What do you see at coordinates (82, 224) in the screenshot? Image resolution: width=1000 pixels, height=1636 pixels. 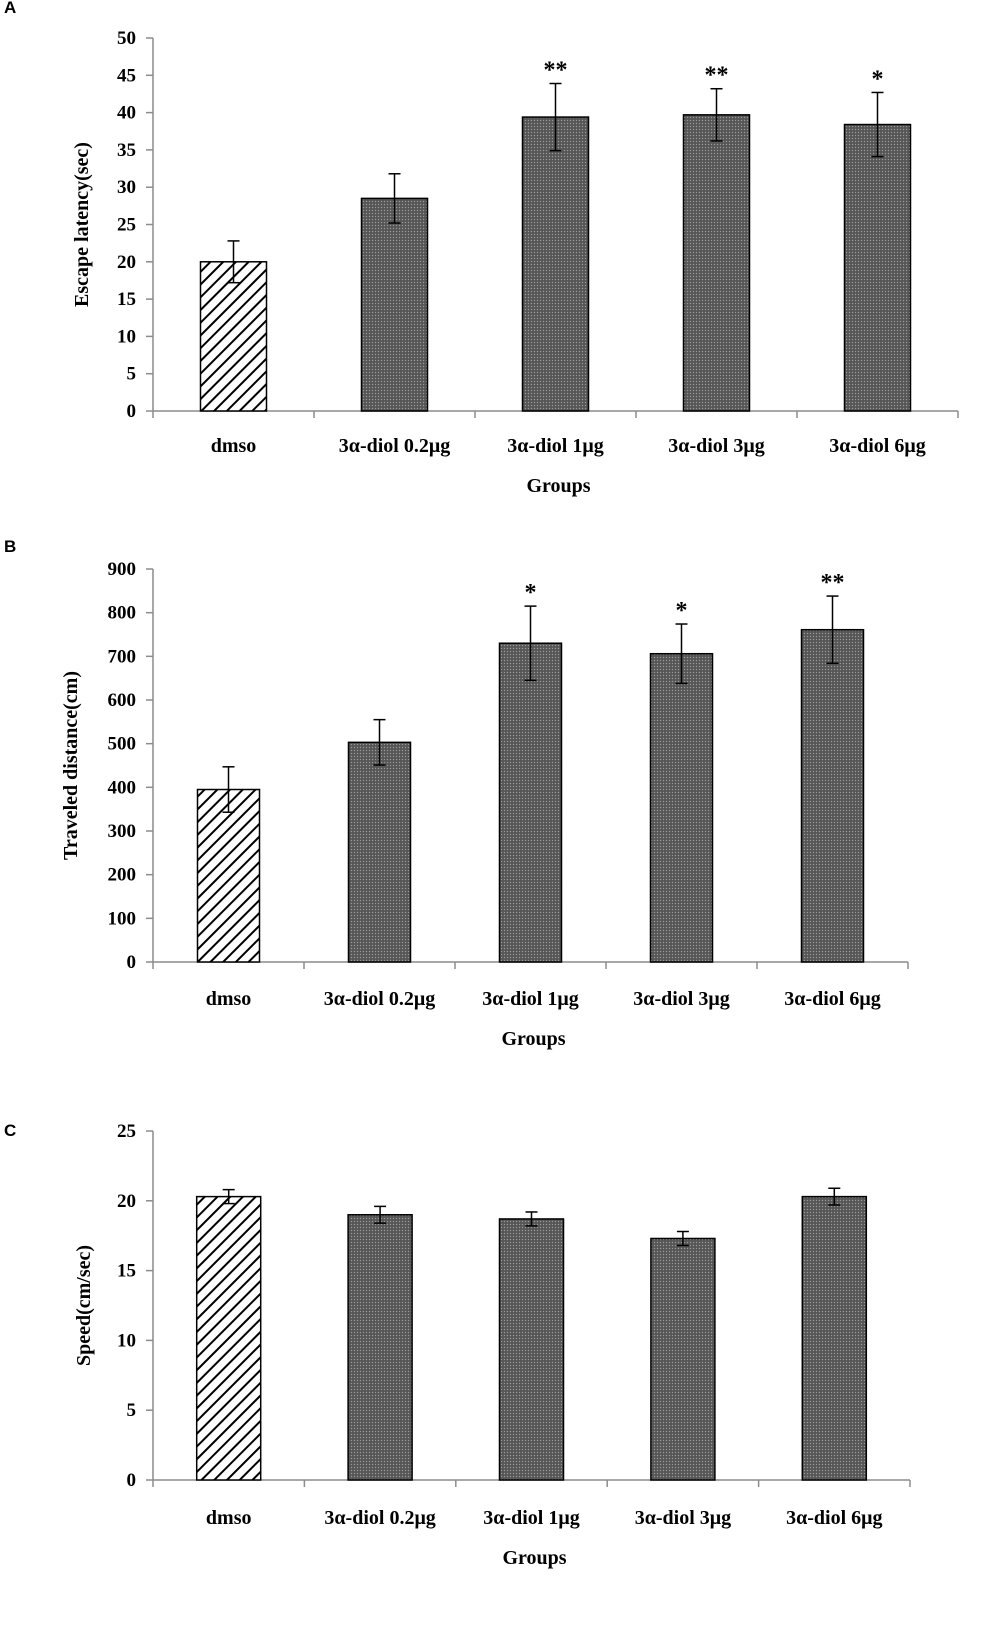 I see `y-axis-title: Escape latency(sec)` at bounding box center [82, 224].